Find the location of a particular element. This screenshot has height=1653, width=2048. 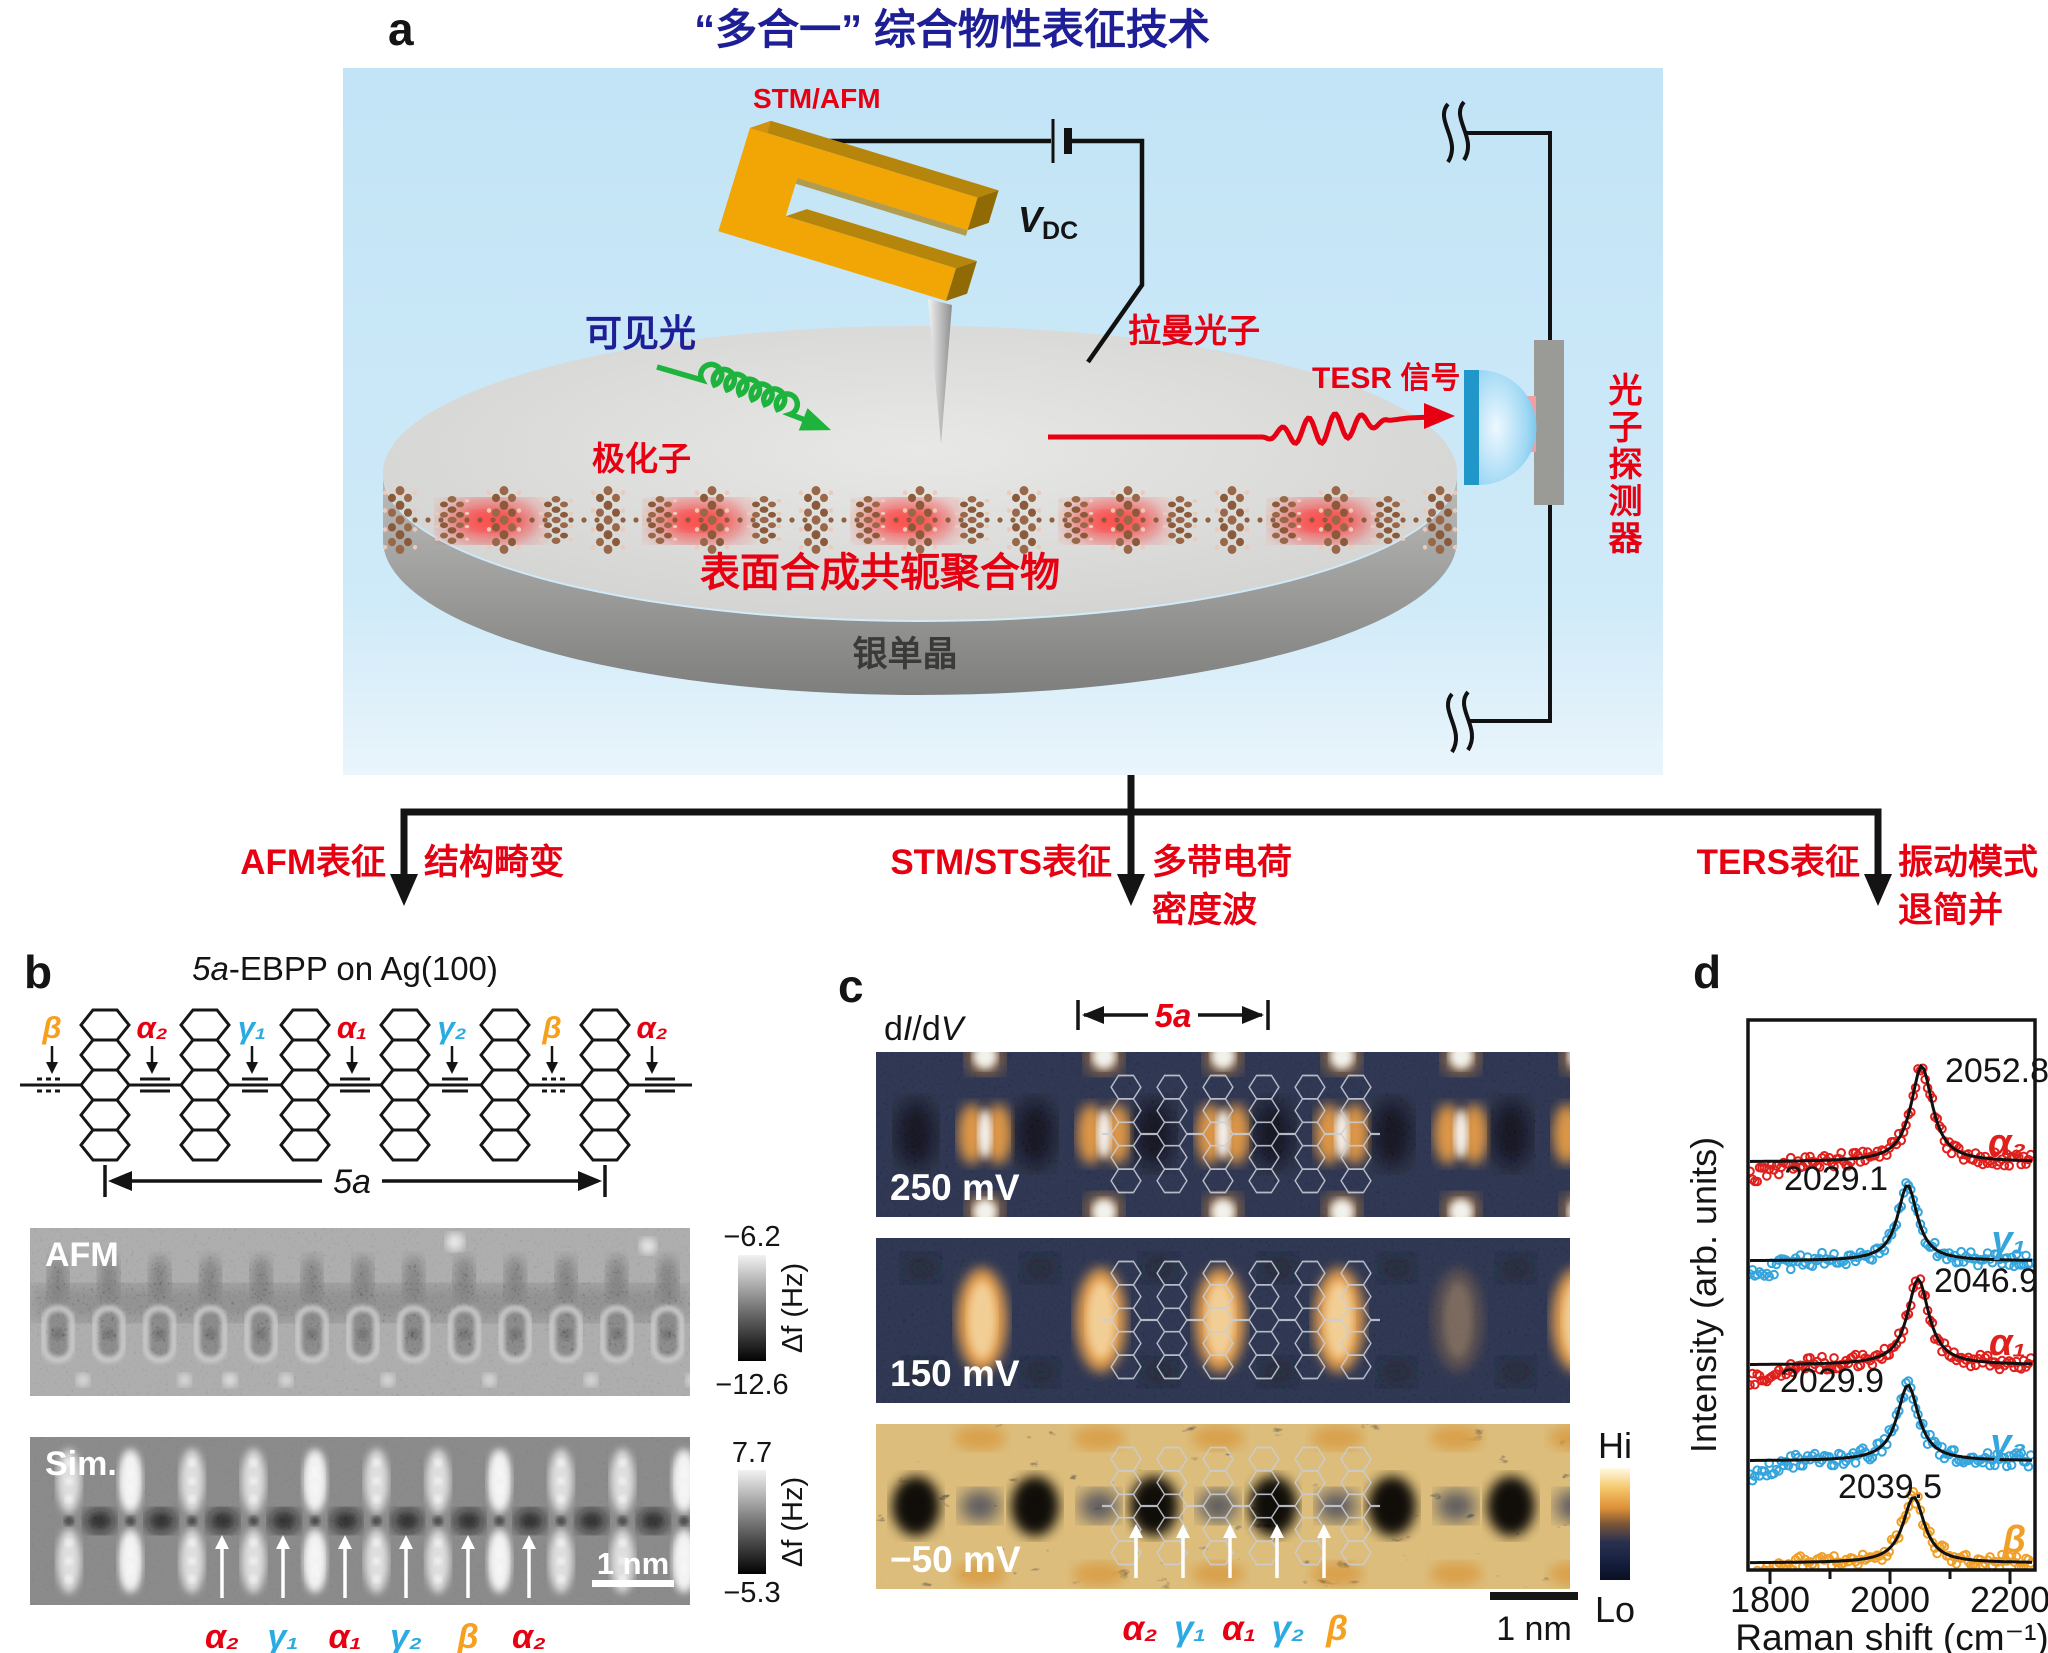

bias-circuit-wire is located at coordinates (978, 241).